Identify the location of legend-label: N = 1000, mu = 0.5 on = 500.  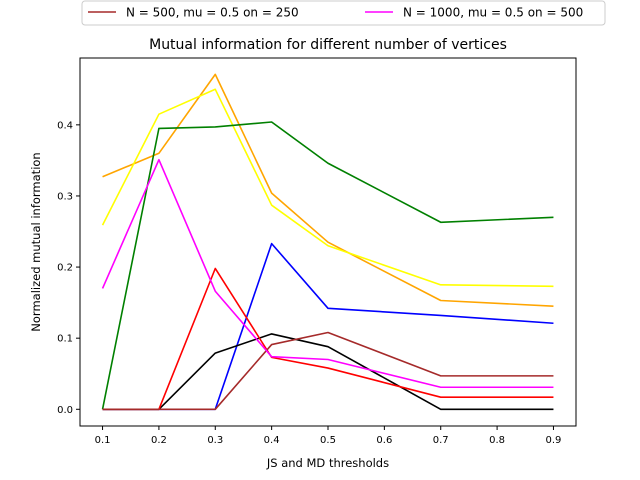
(493, 13).